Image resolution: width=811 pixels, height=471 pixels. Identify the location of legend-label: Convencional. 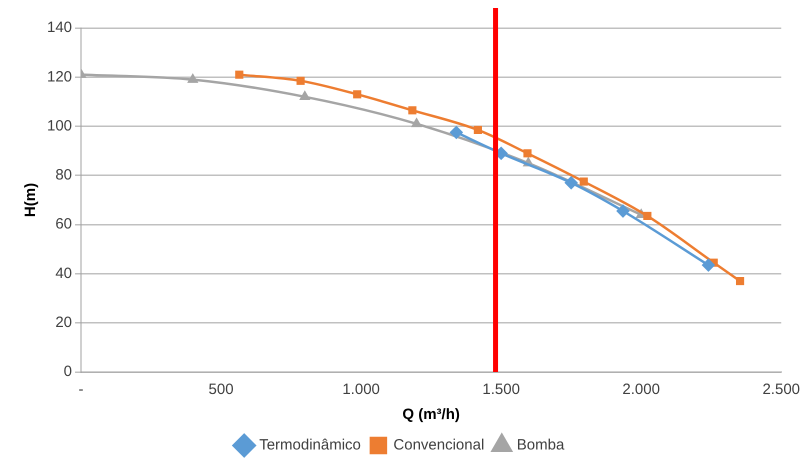
(438, 445).